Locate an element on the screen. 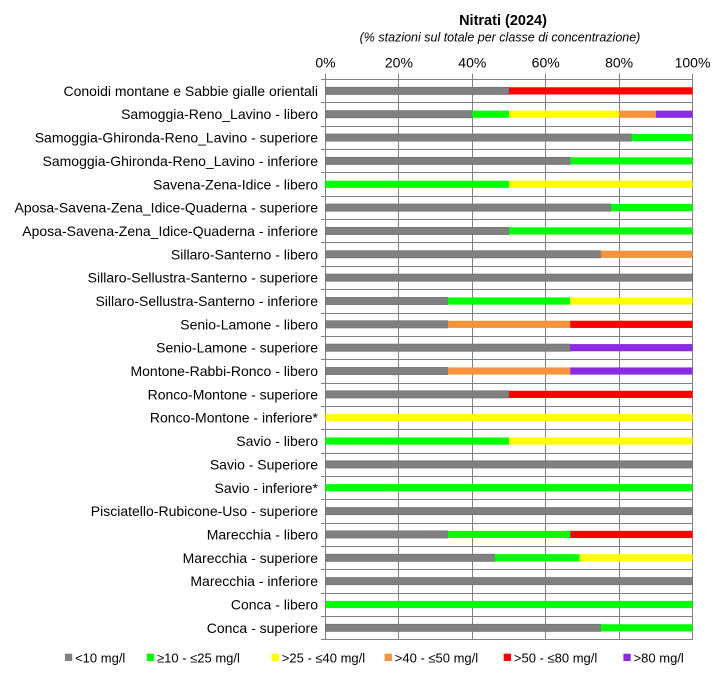  svg-text: <10 mg/l is located at coordinates (100, 658).